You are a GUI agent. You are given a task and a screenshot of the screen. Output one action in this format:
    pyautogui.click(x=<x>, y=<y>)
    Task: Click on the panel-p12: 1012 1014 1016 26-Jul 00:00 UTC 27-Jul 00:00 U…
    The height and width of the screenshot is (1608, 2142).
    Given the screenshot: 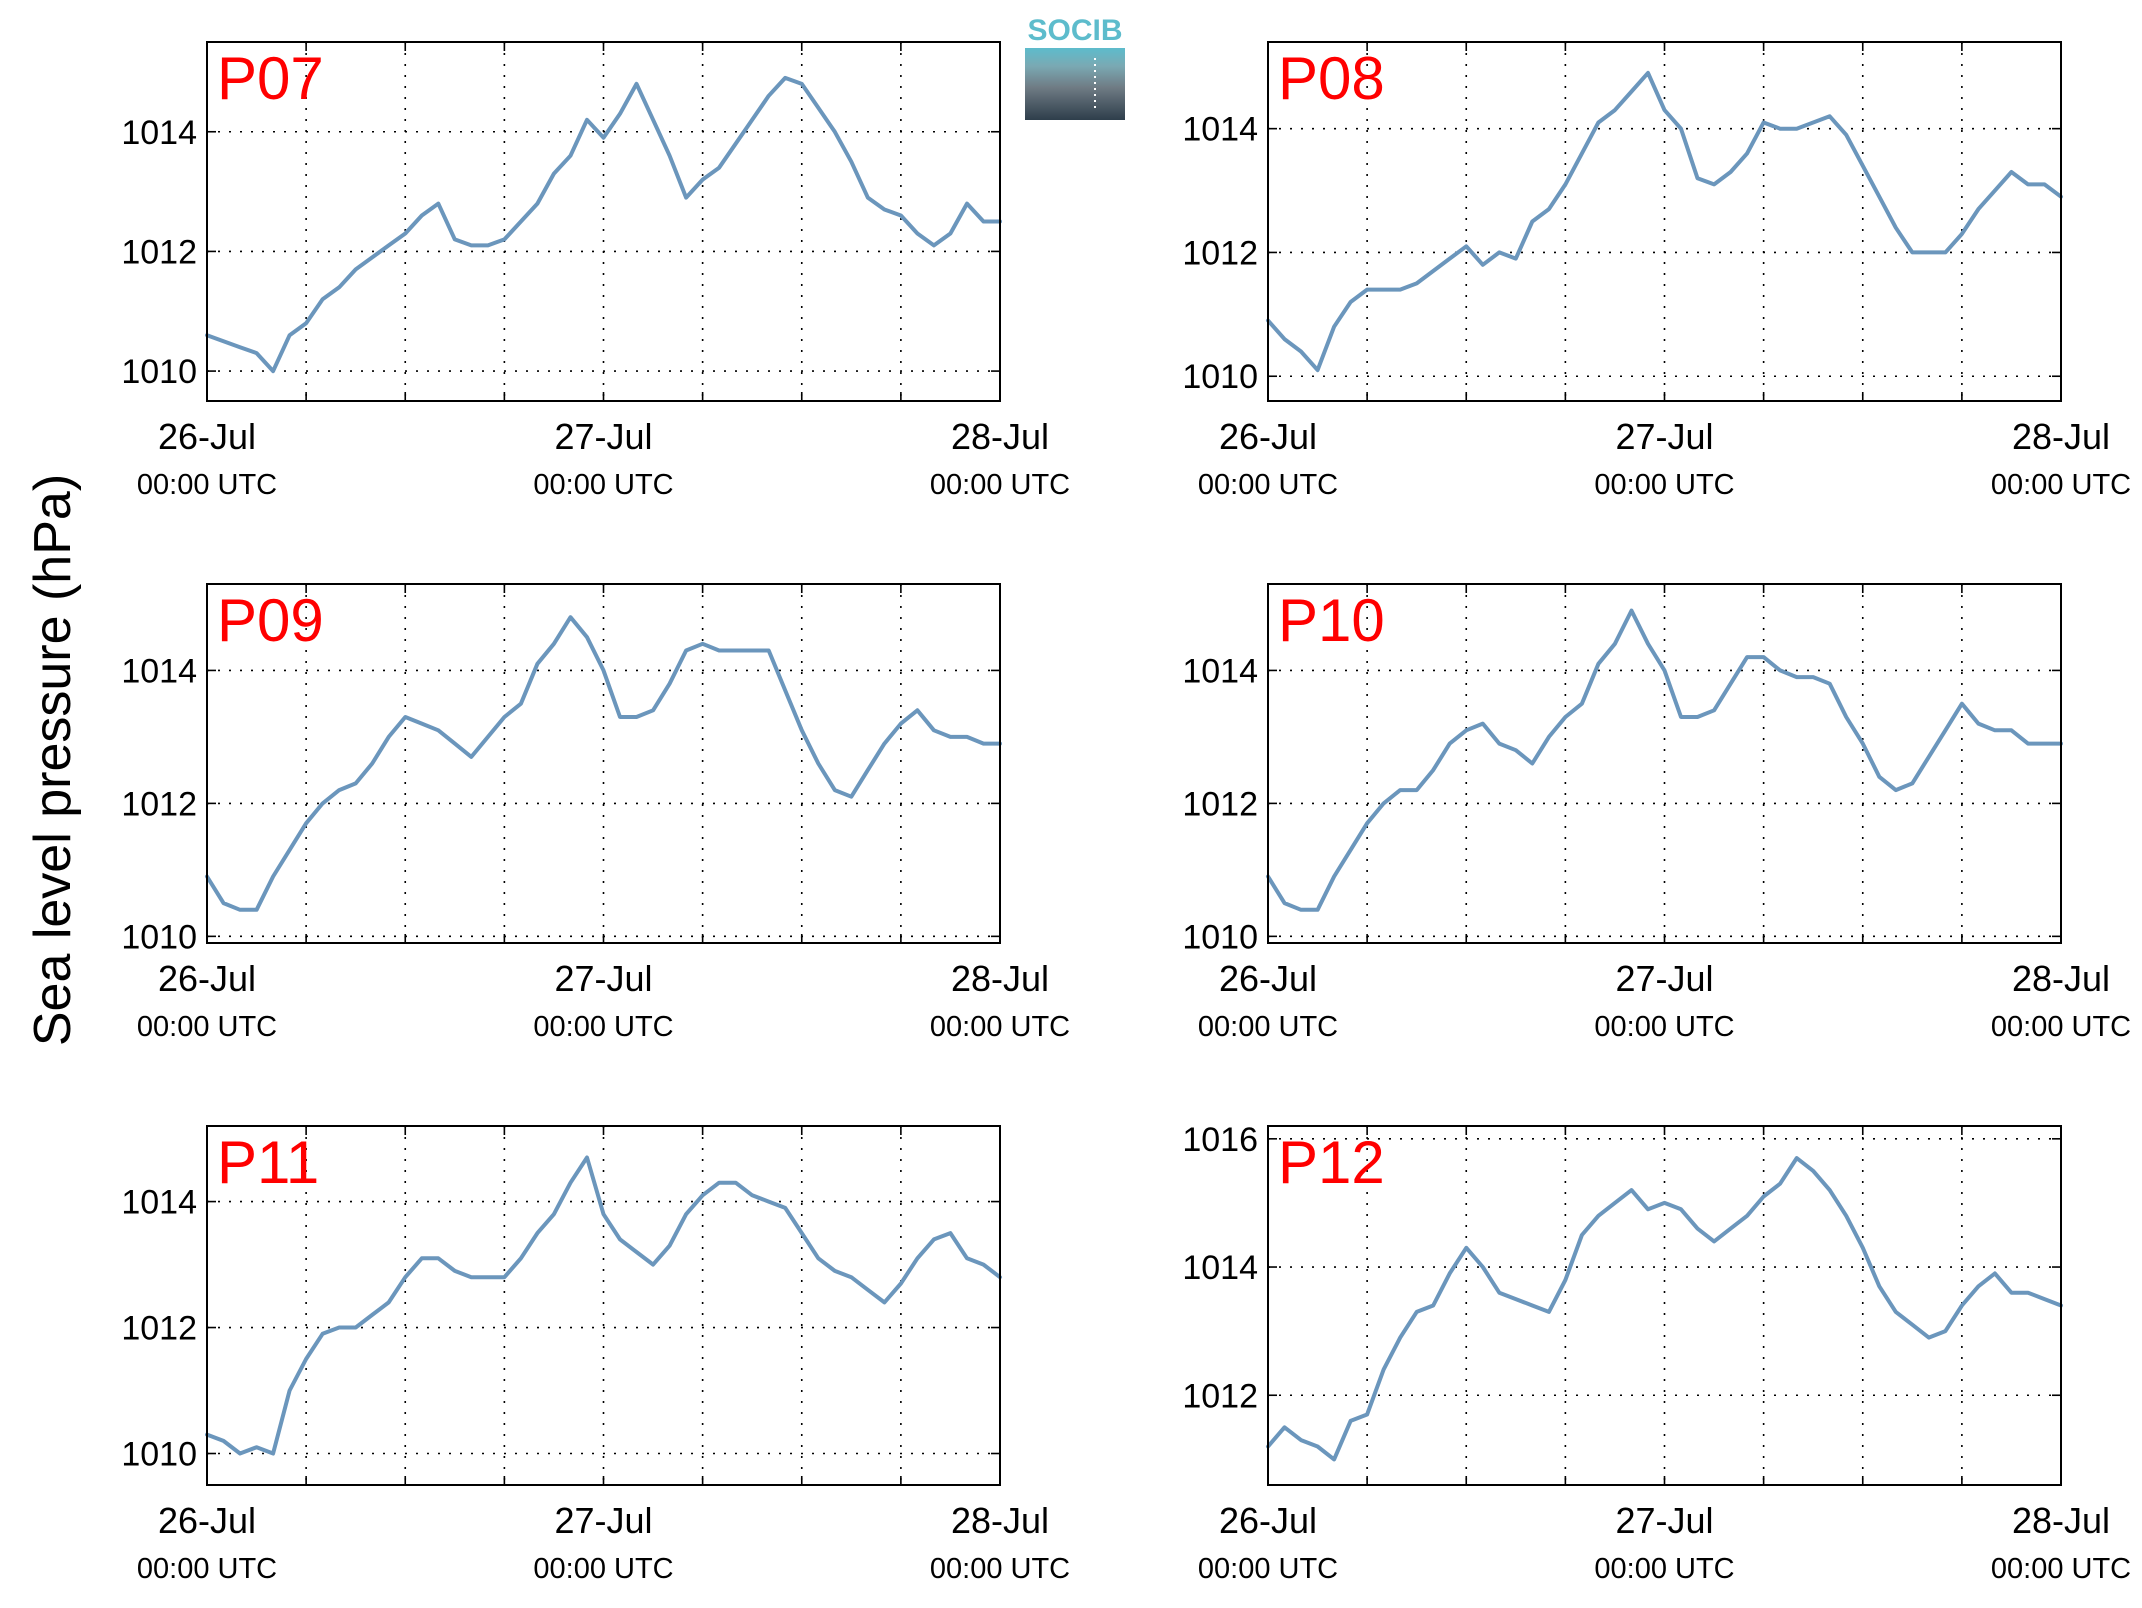 What is the action you would take?
    pyautogui.click(x=1656, y=1353)
    